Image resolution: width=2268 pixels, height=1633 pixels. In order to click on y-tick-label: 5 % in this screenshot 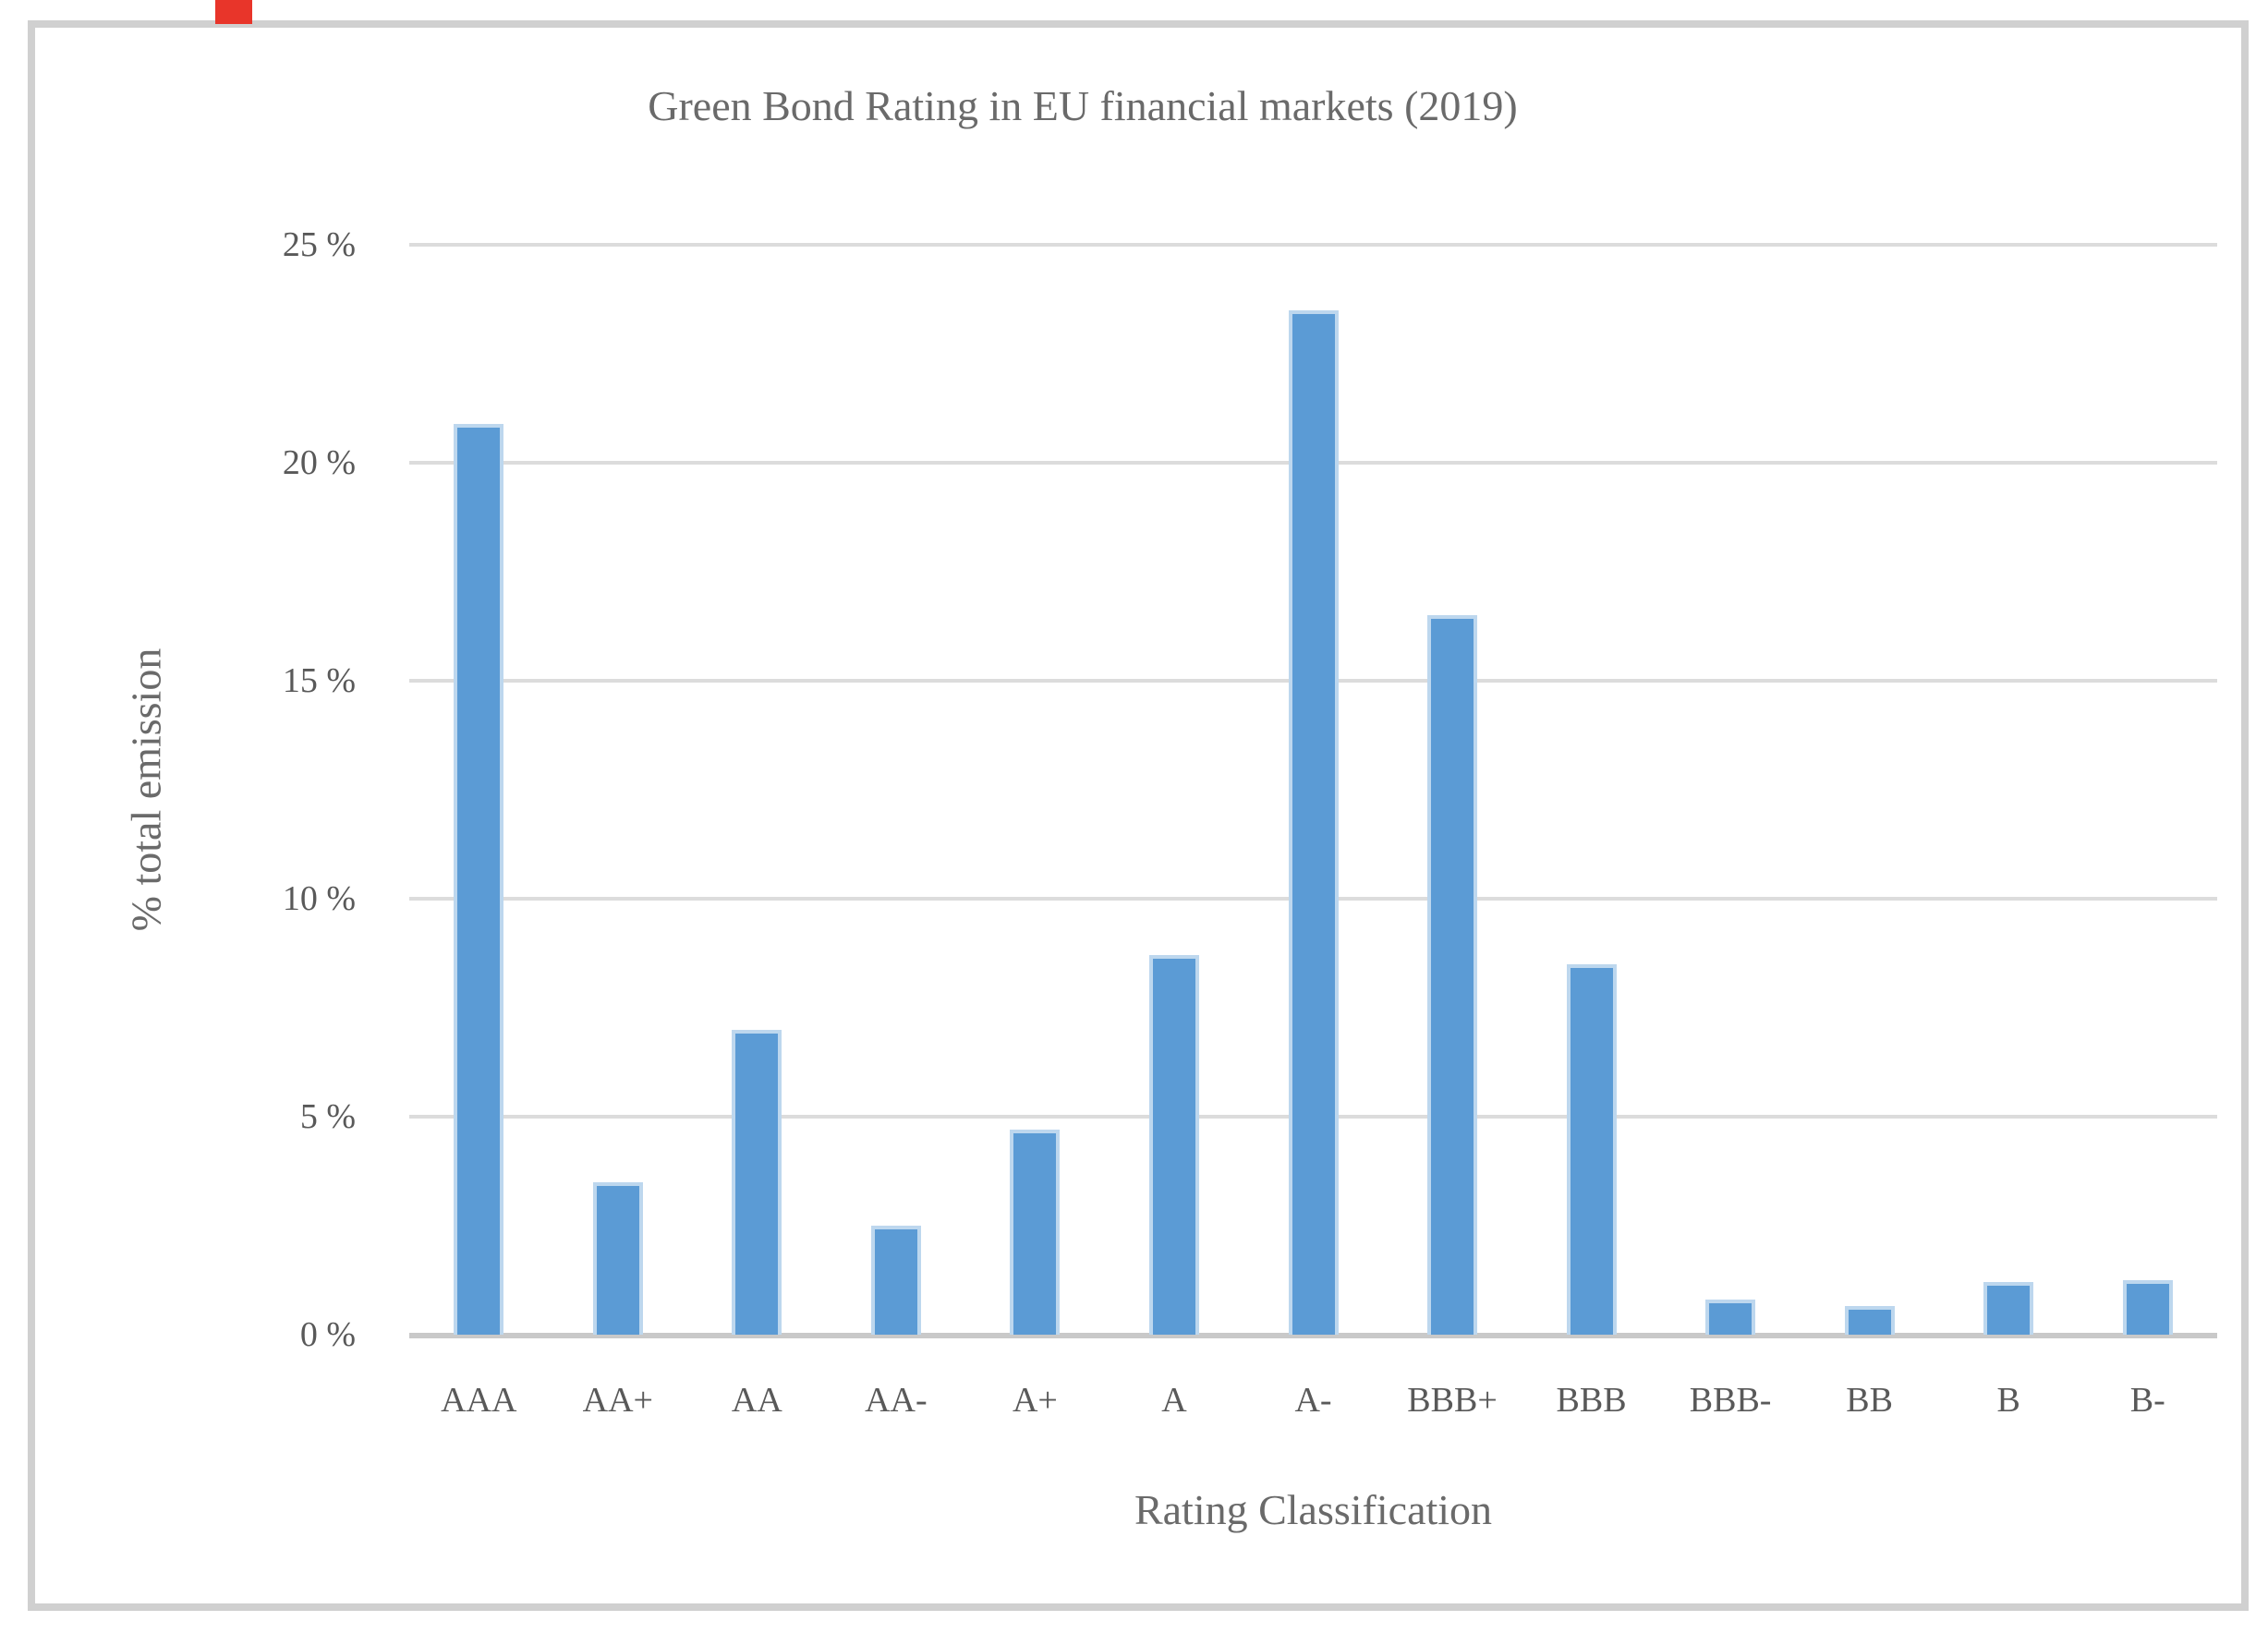, I will do `click(327, 1116)`.